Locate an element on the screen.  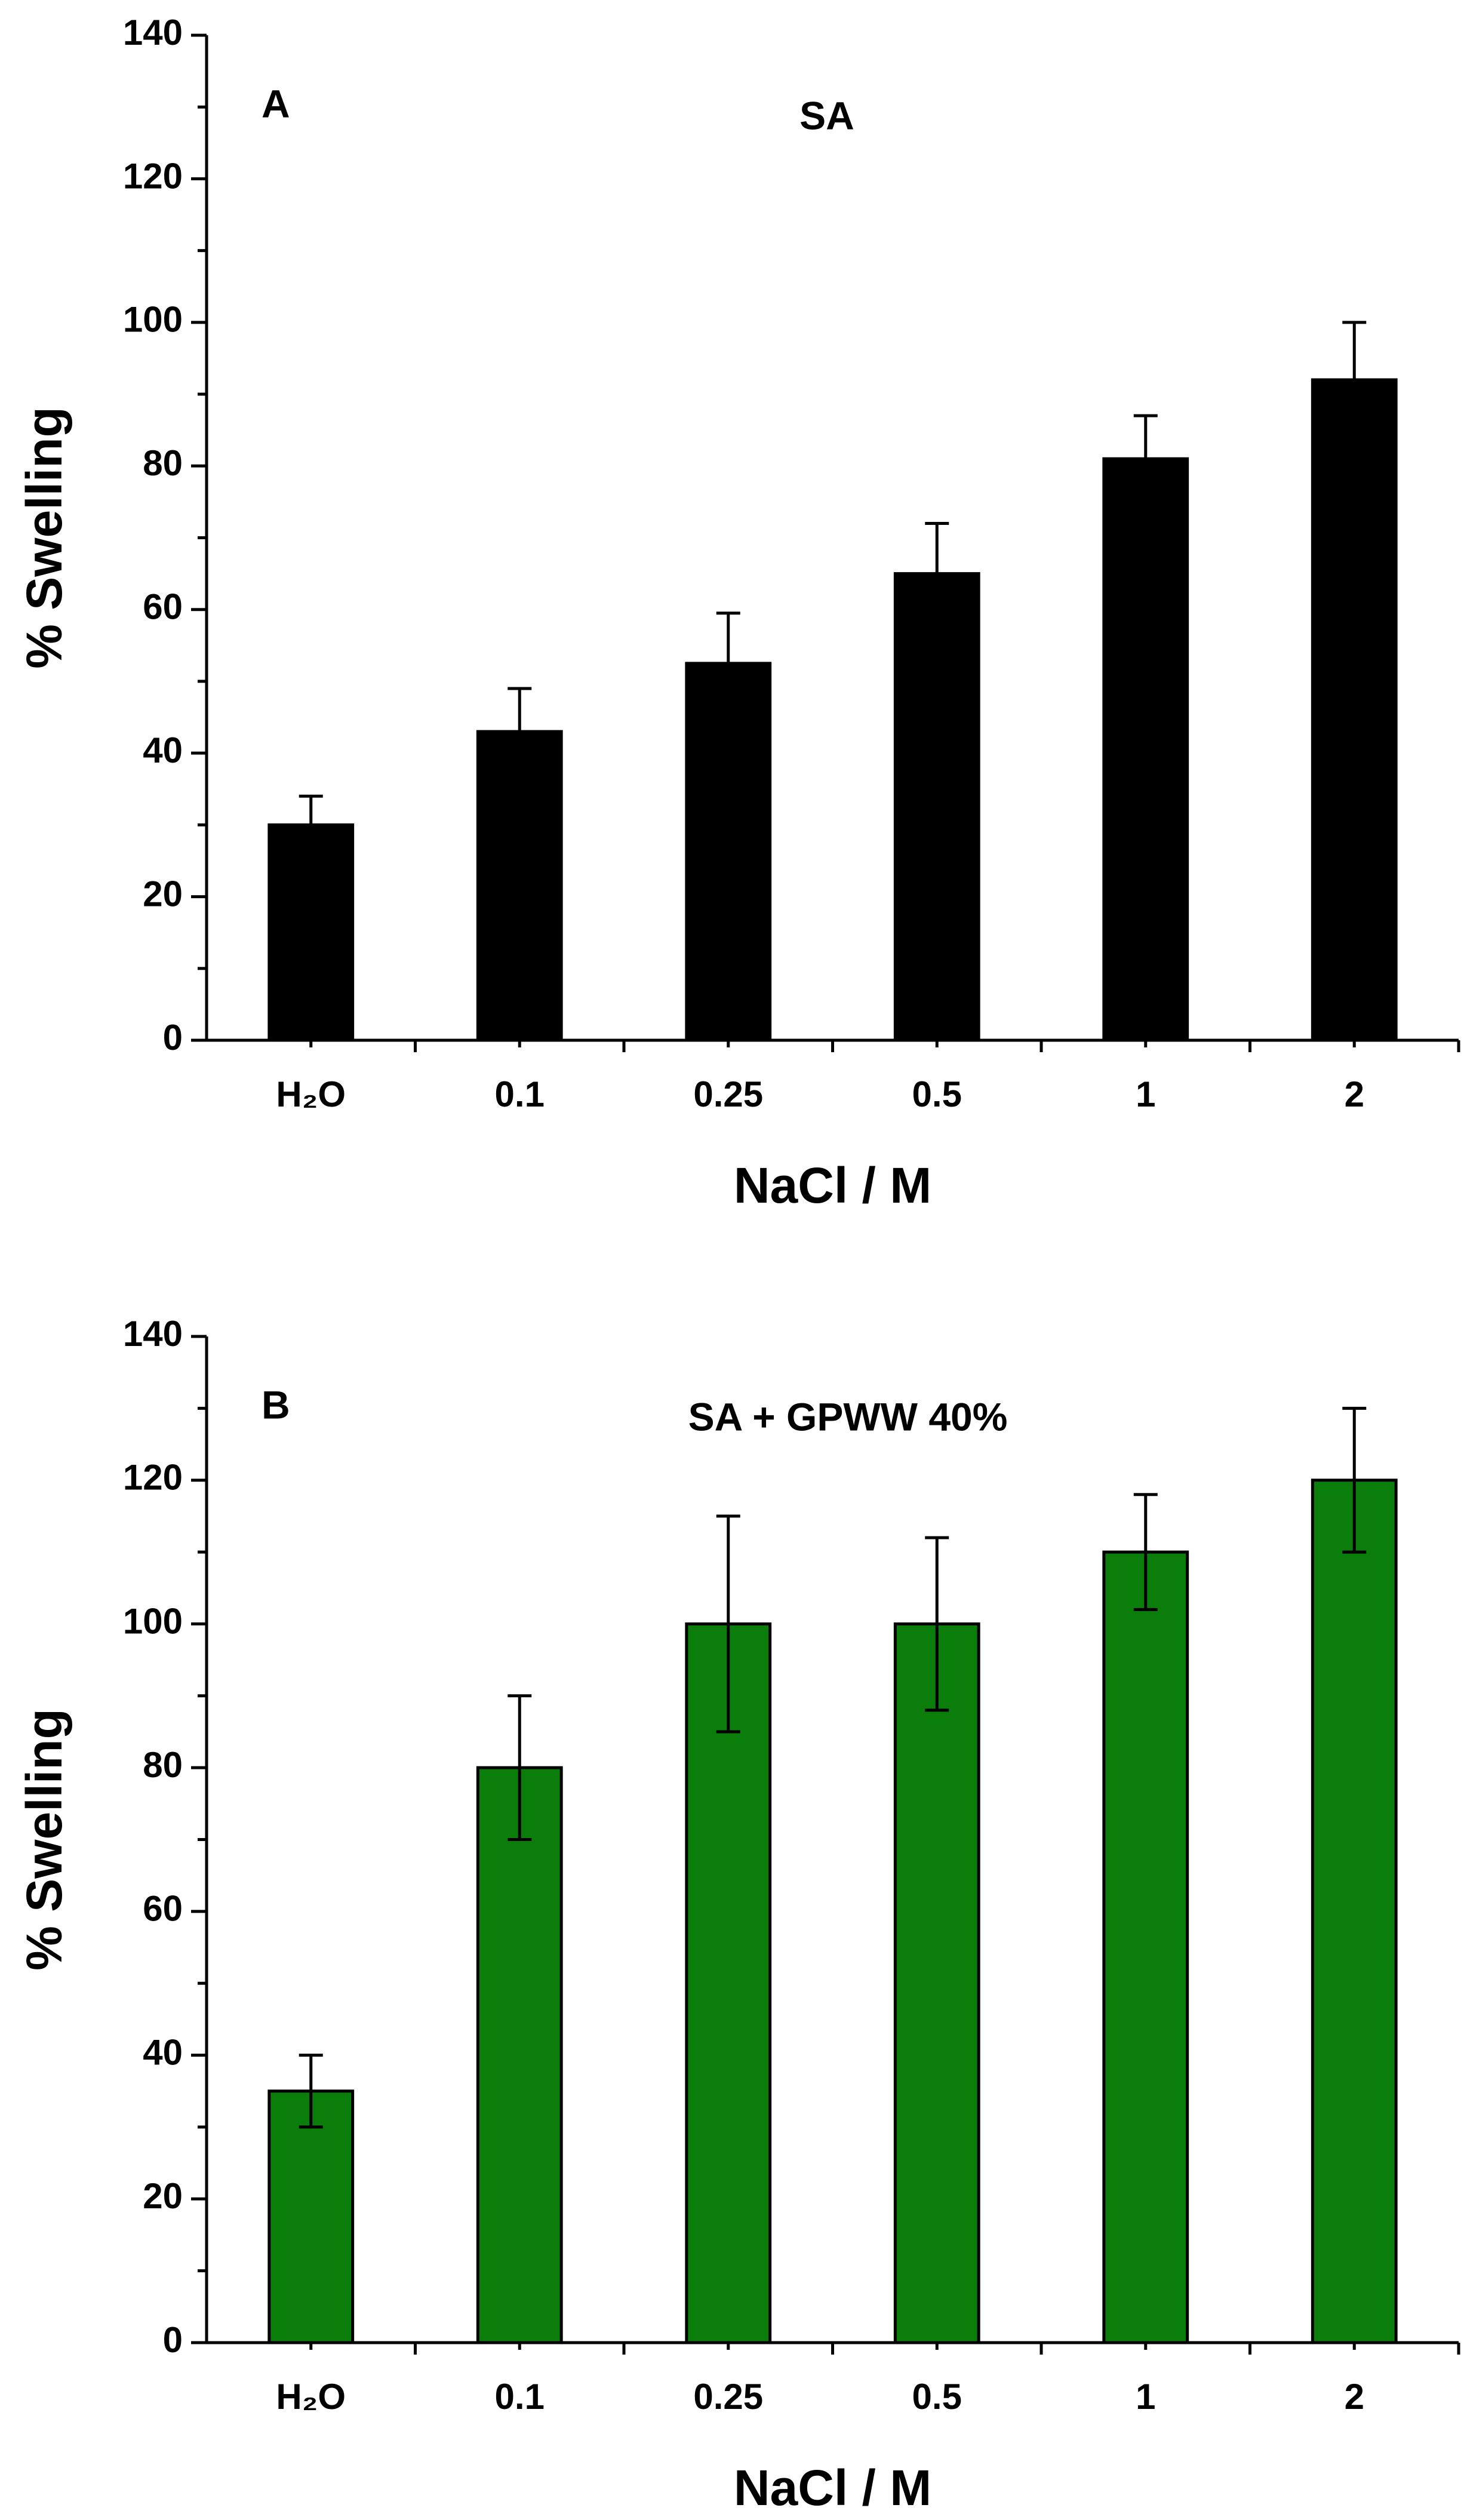
annotation: SA + GPWW 40% is located at coordinates (848, 1416).